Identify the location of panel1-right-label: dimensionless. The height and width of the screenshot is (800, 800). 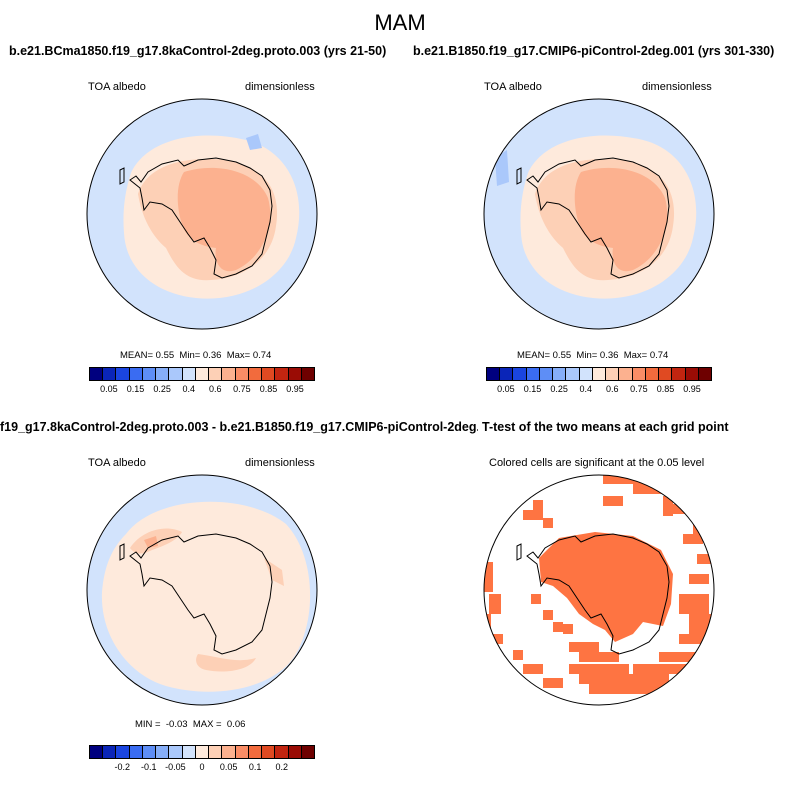
(280, 87).